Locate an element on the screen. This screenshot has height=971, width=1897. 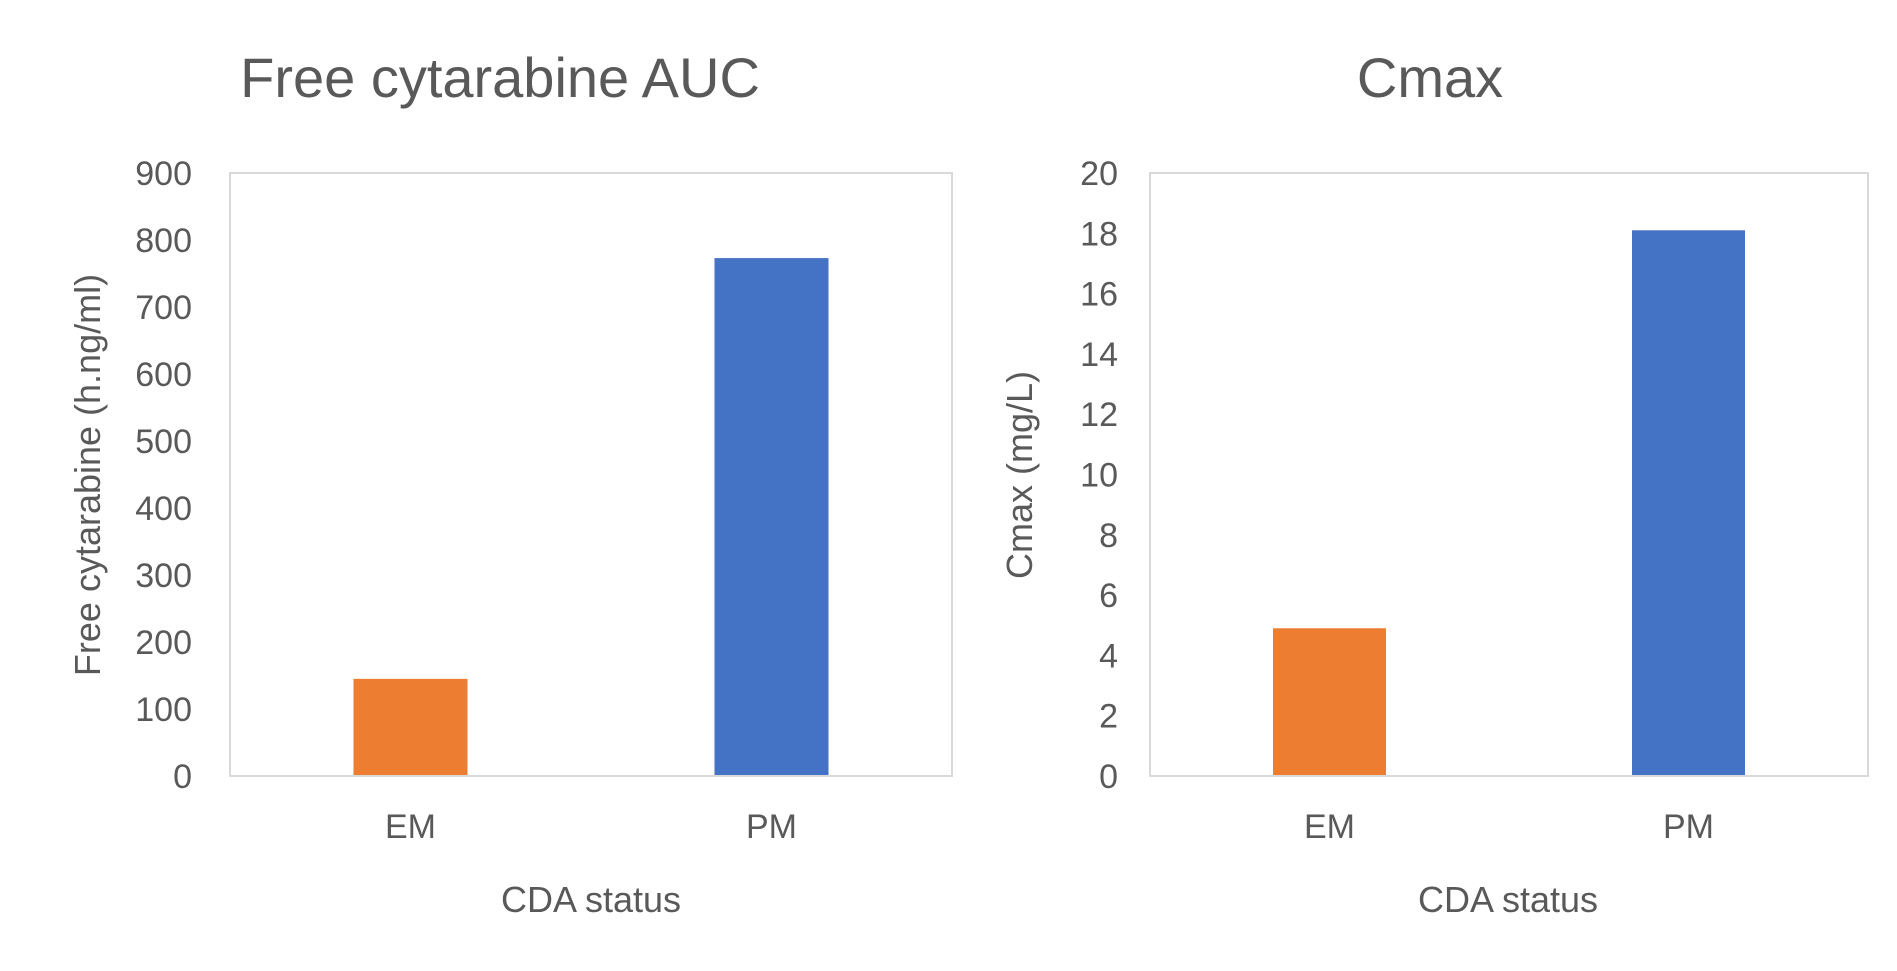
y-tick-label: 900 is located at coordinates (163, 174).